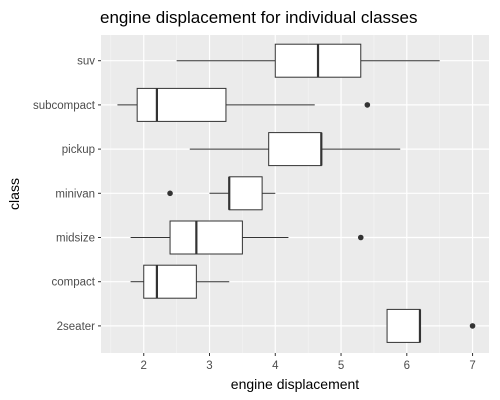  I want to click on x-axis-title: engine displacement, so click(295, 384).